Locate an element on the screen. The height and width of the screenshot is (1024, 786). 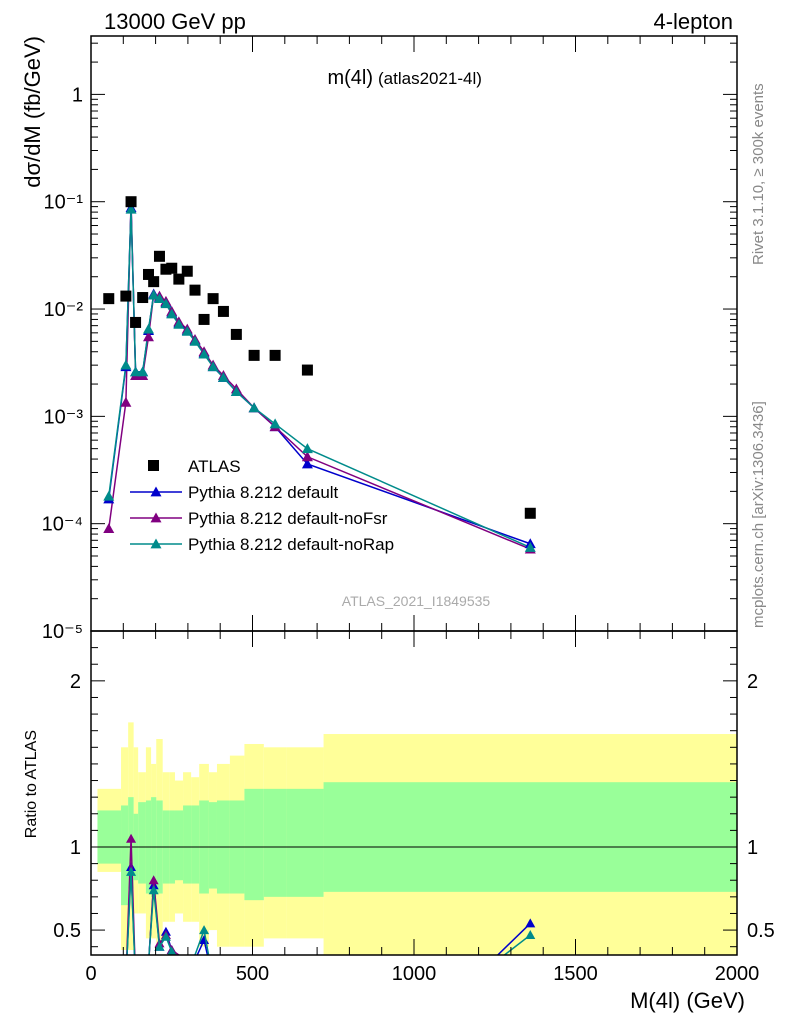
x-tick-label: 2000 is located at coordinates (737, 974).